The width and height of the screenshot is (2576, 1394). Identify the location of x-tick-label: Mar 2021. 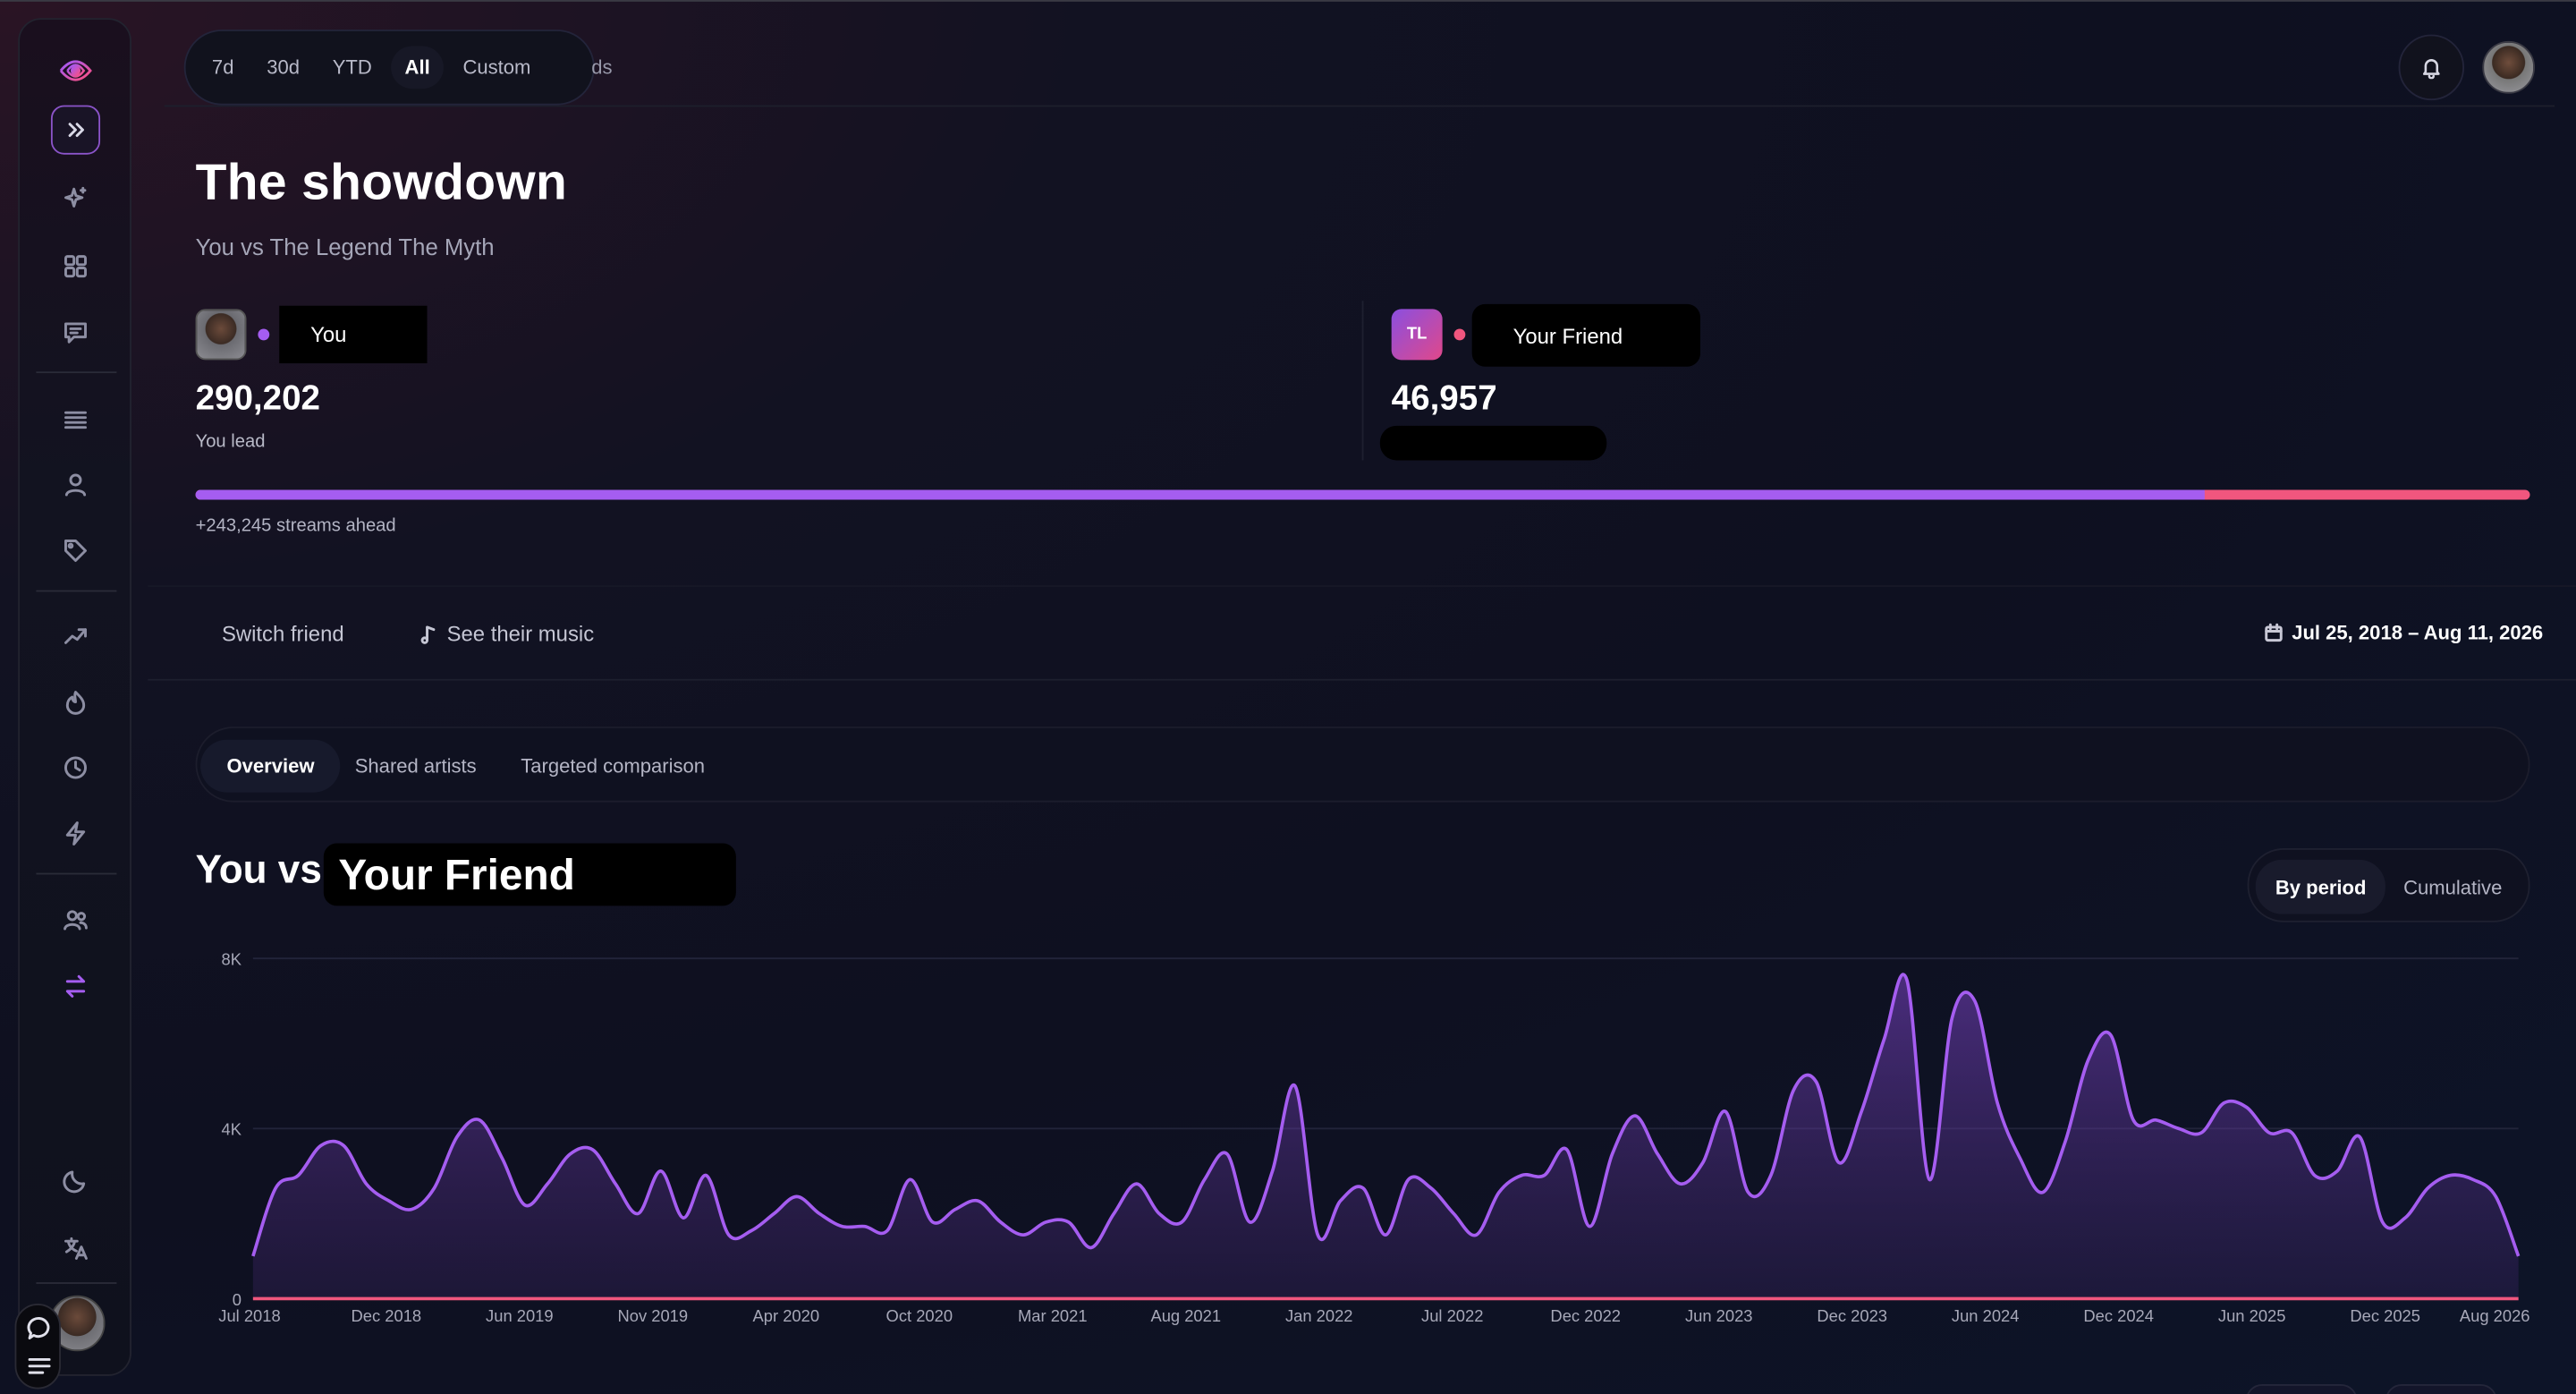
(1053, 1315).